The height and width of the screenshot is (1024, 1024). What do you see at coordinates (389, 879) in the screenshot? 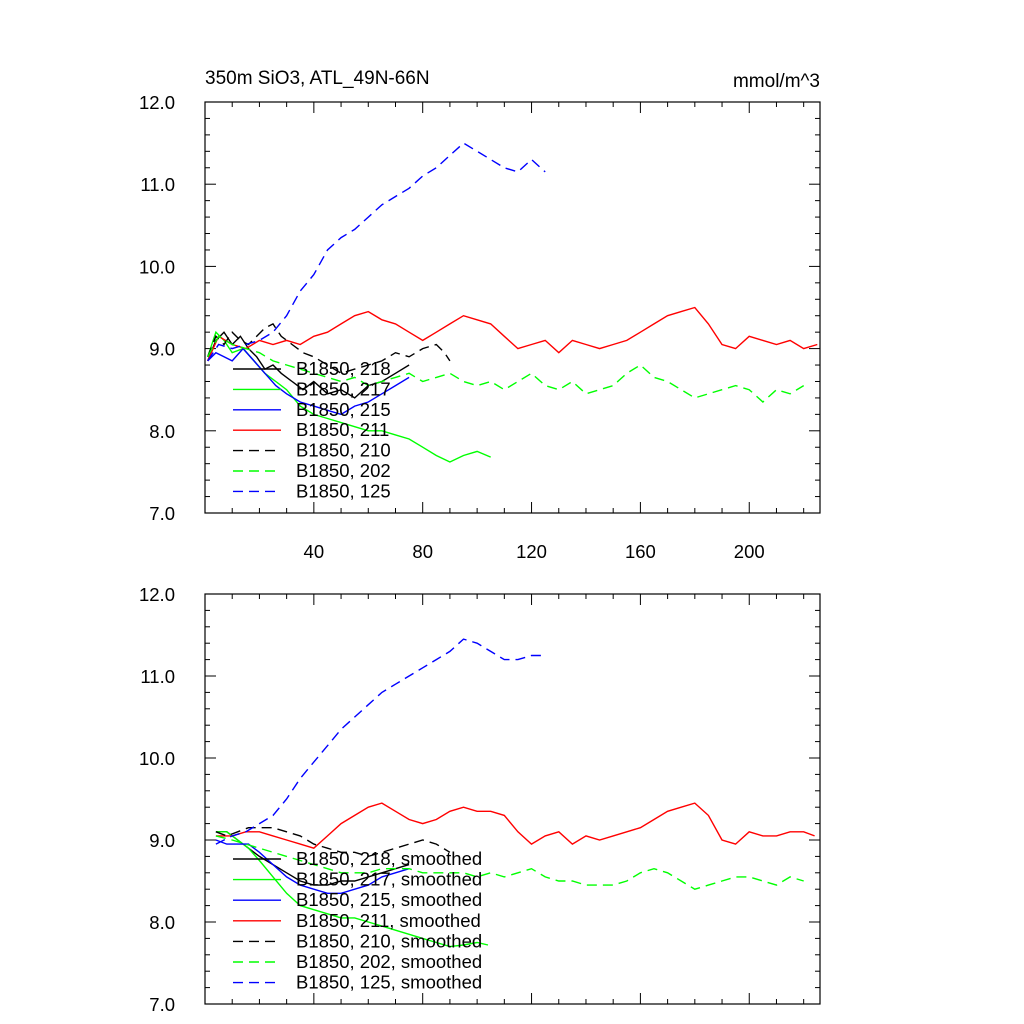
I see `legend-label: B1850, 217, smoothed` at bounding box center [389, 879].